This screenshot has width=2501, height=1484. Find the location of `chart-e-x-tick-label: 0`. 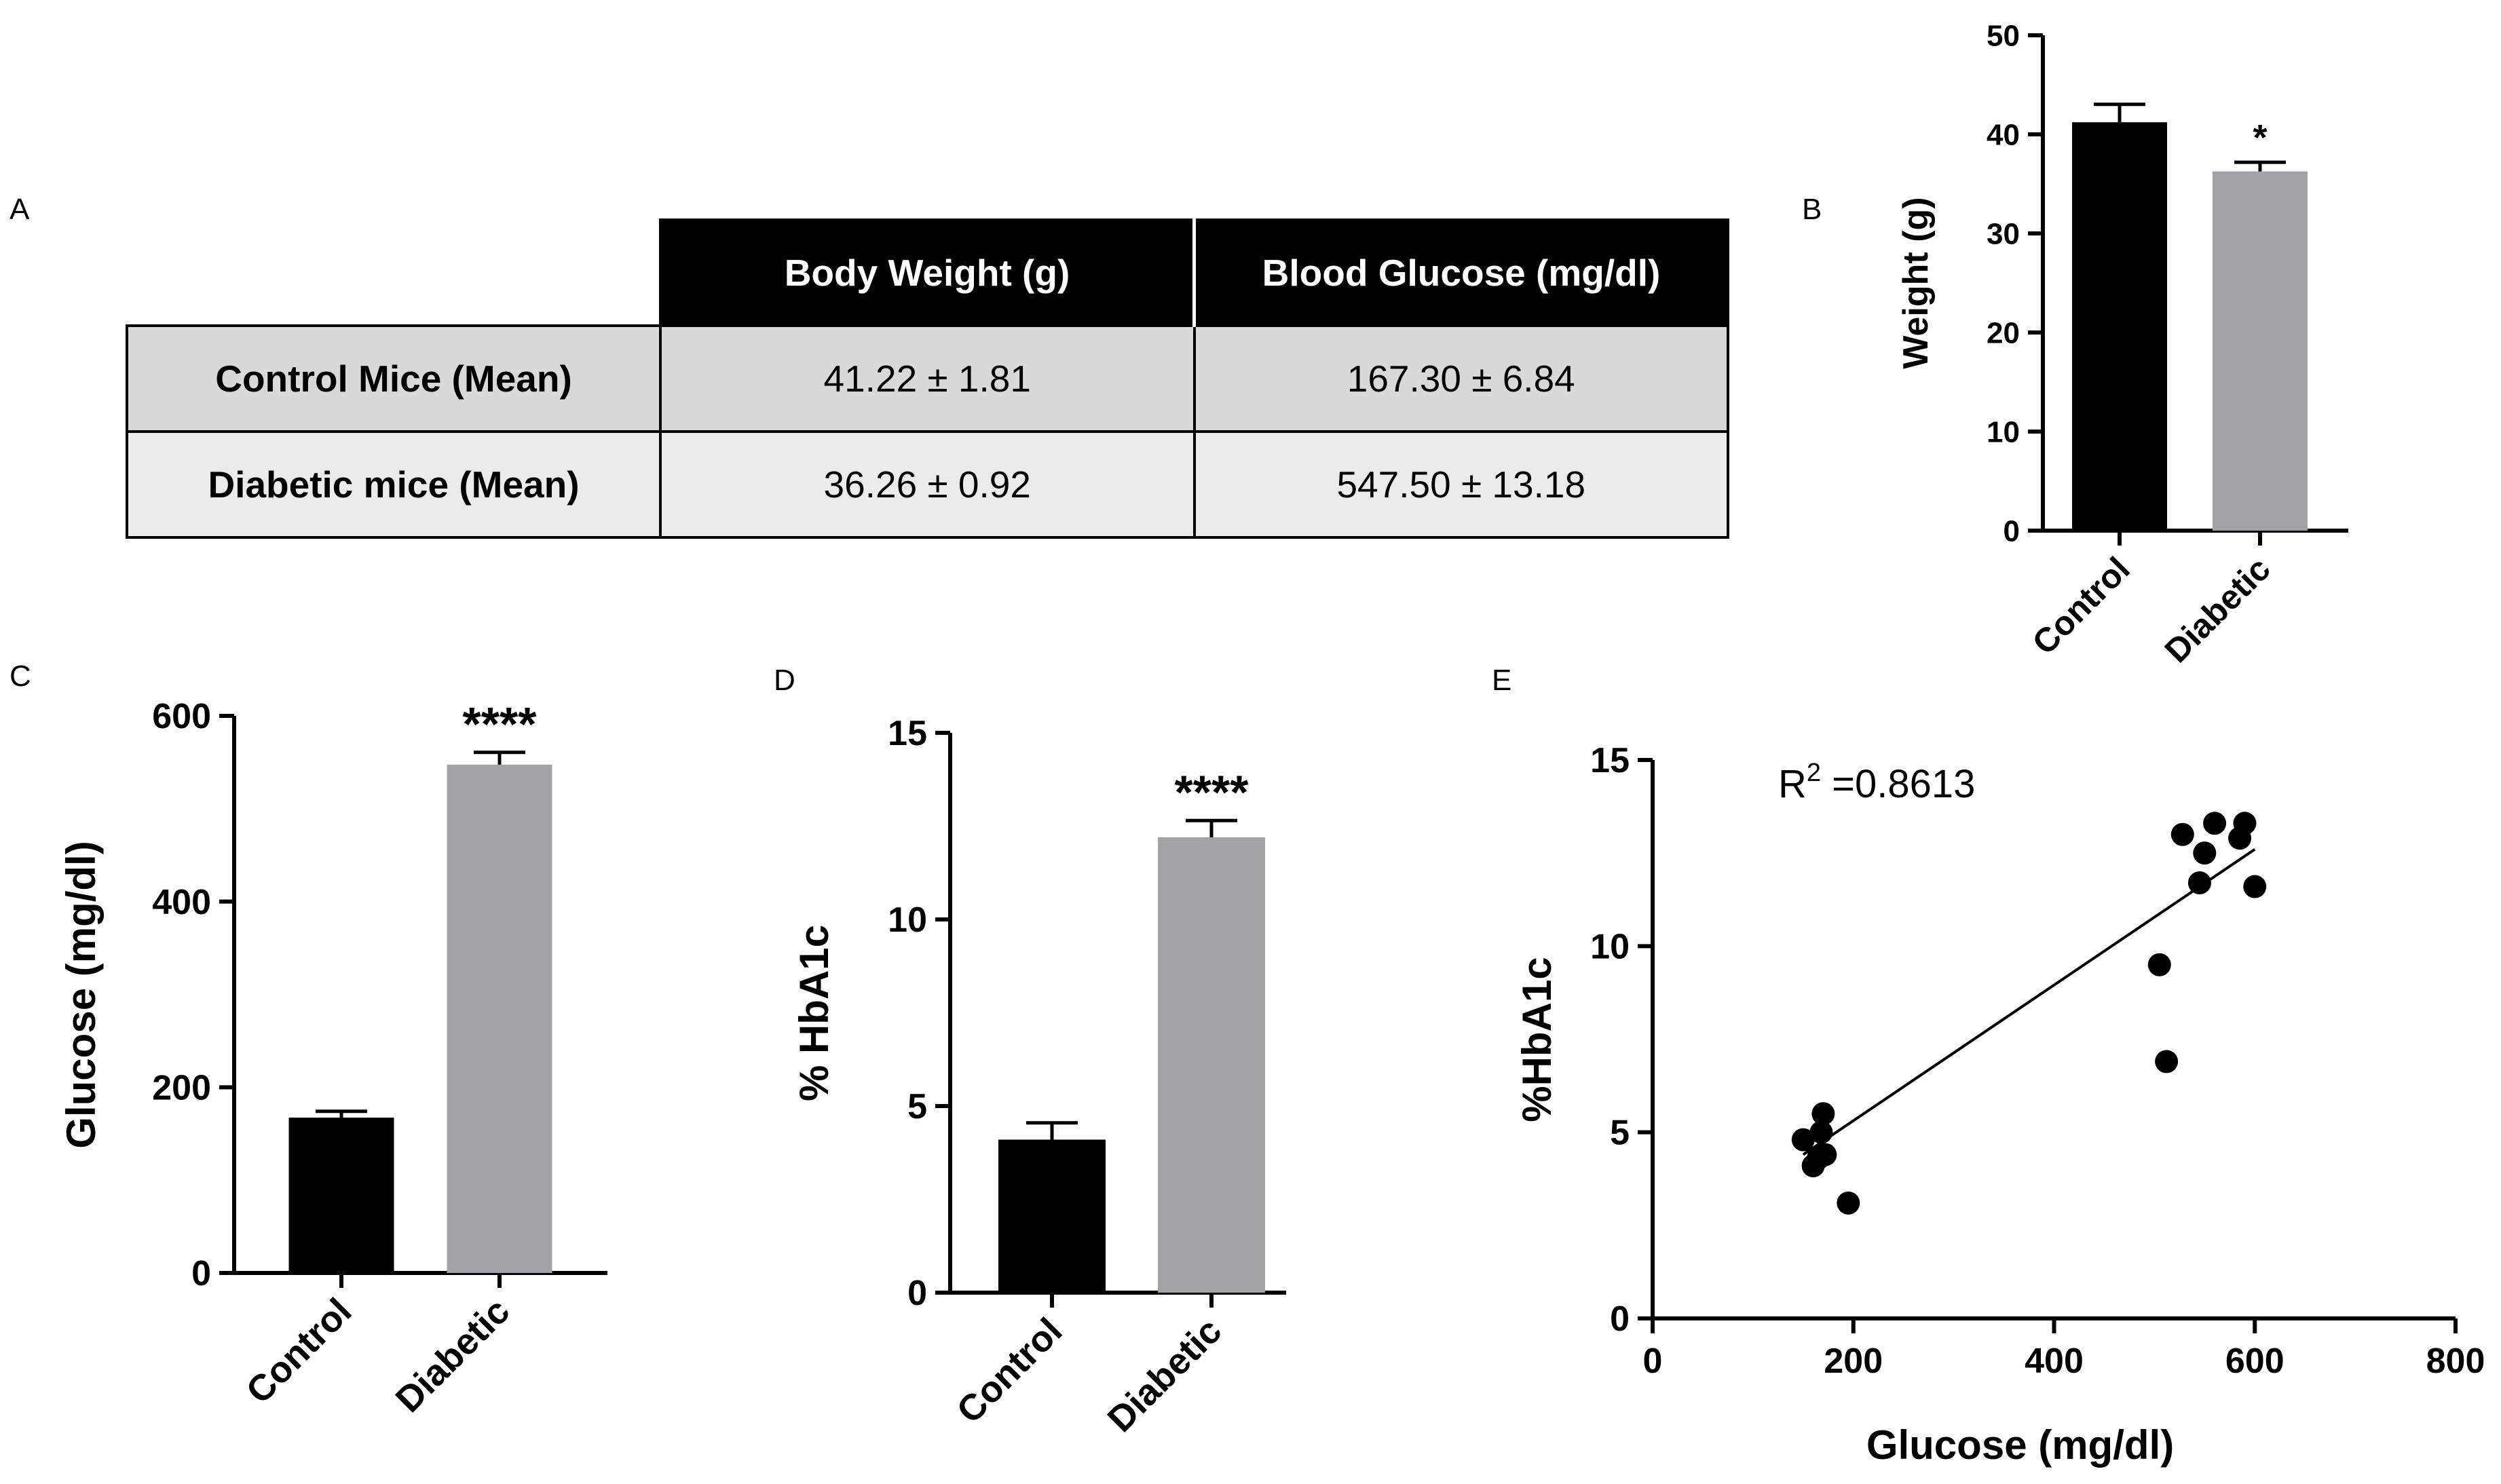

chart-e-x-tick-label: 0 is located at coordinates (1653, 1361).